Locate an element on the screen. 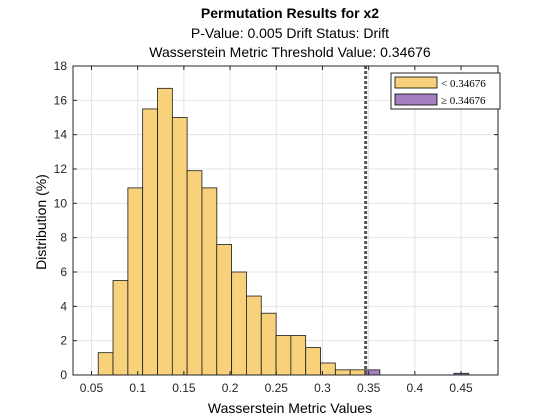  legend-swatch-above is located at coordinates (416, 99).